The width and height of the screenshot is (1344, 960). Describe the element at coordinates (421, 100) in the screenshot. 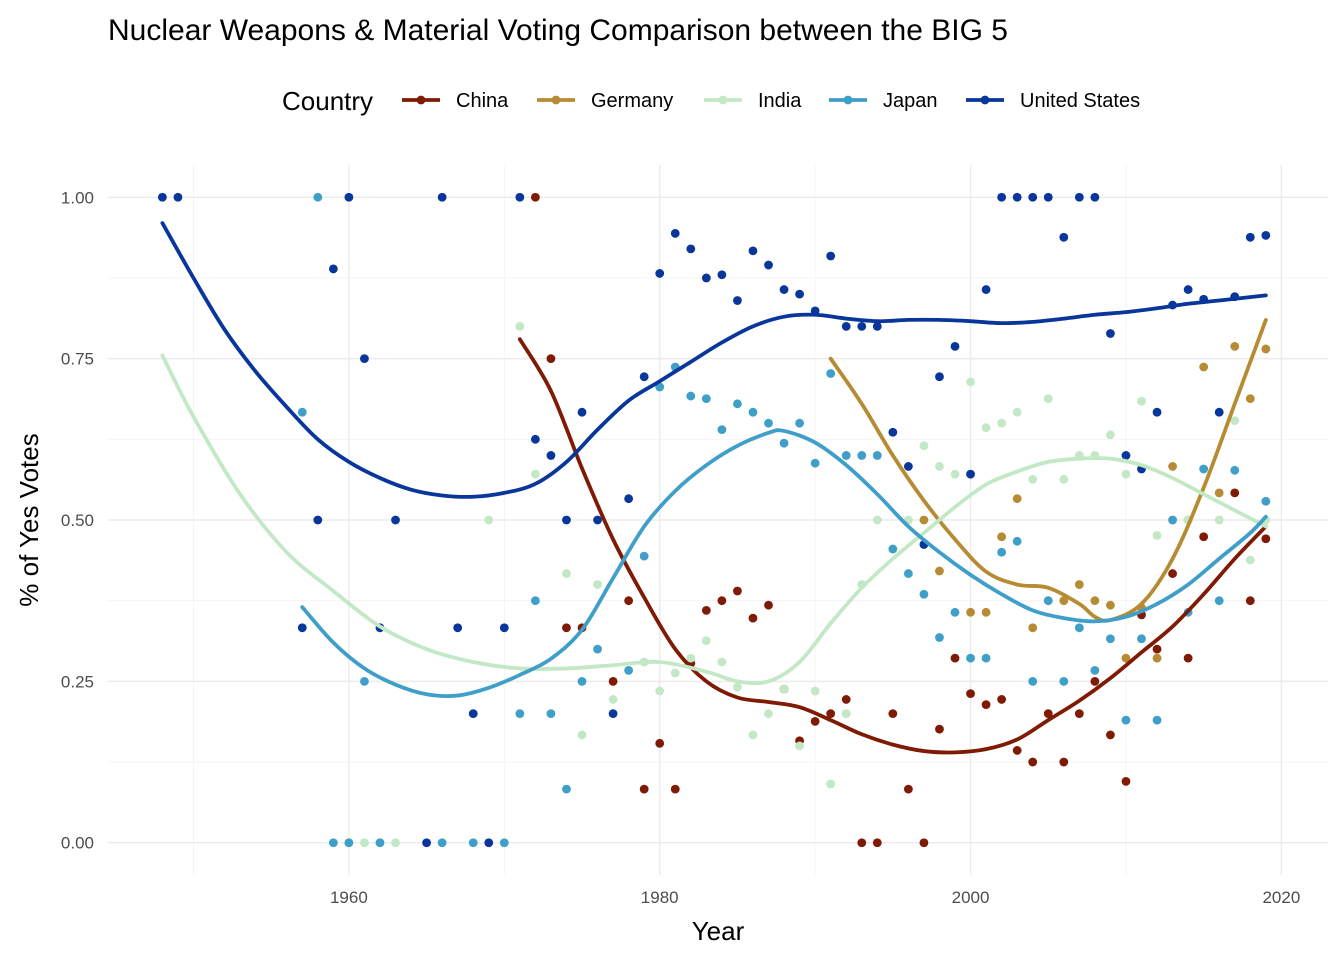

I see `legend-key-point-china` at that location.